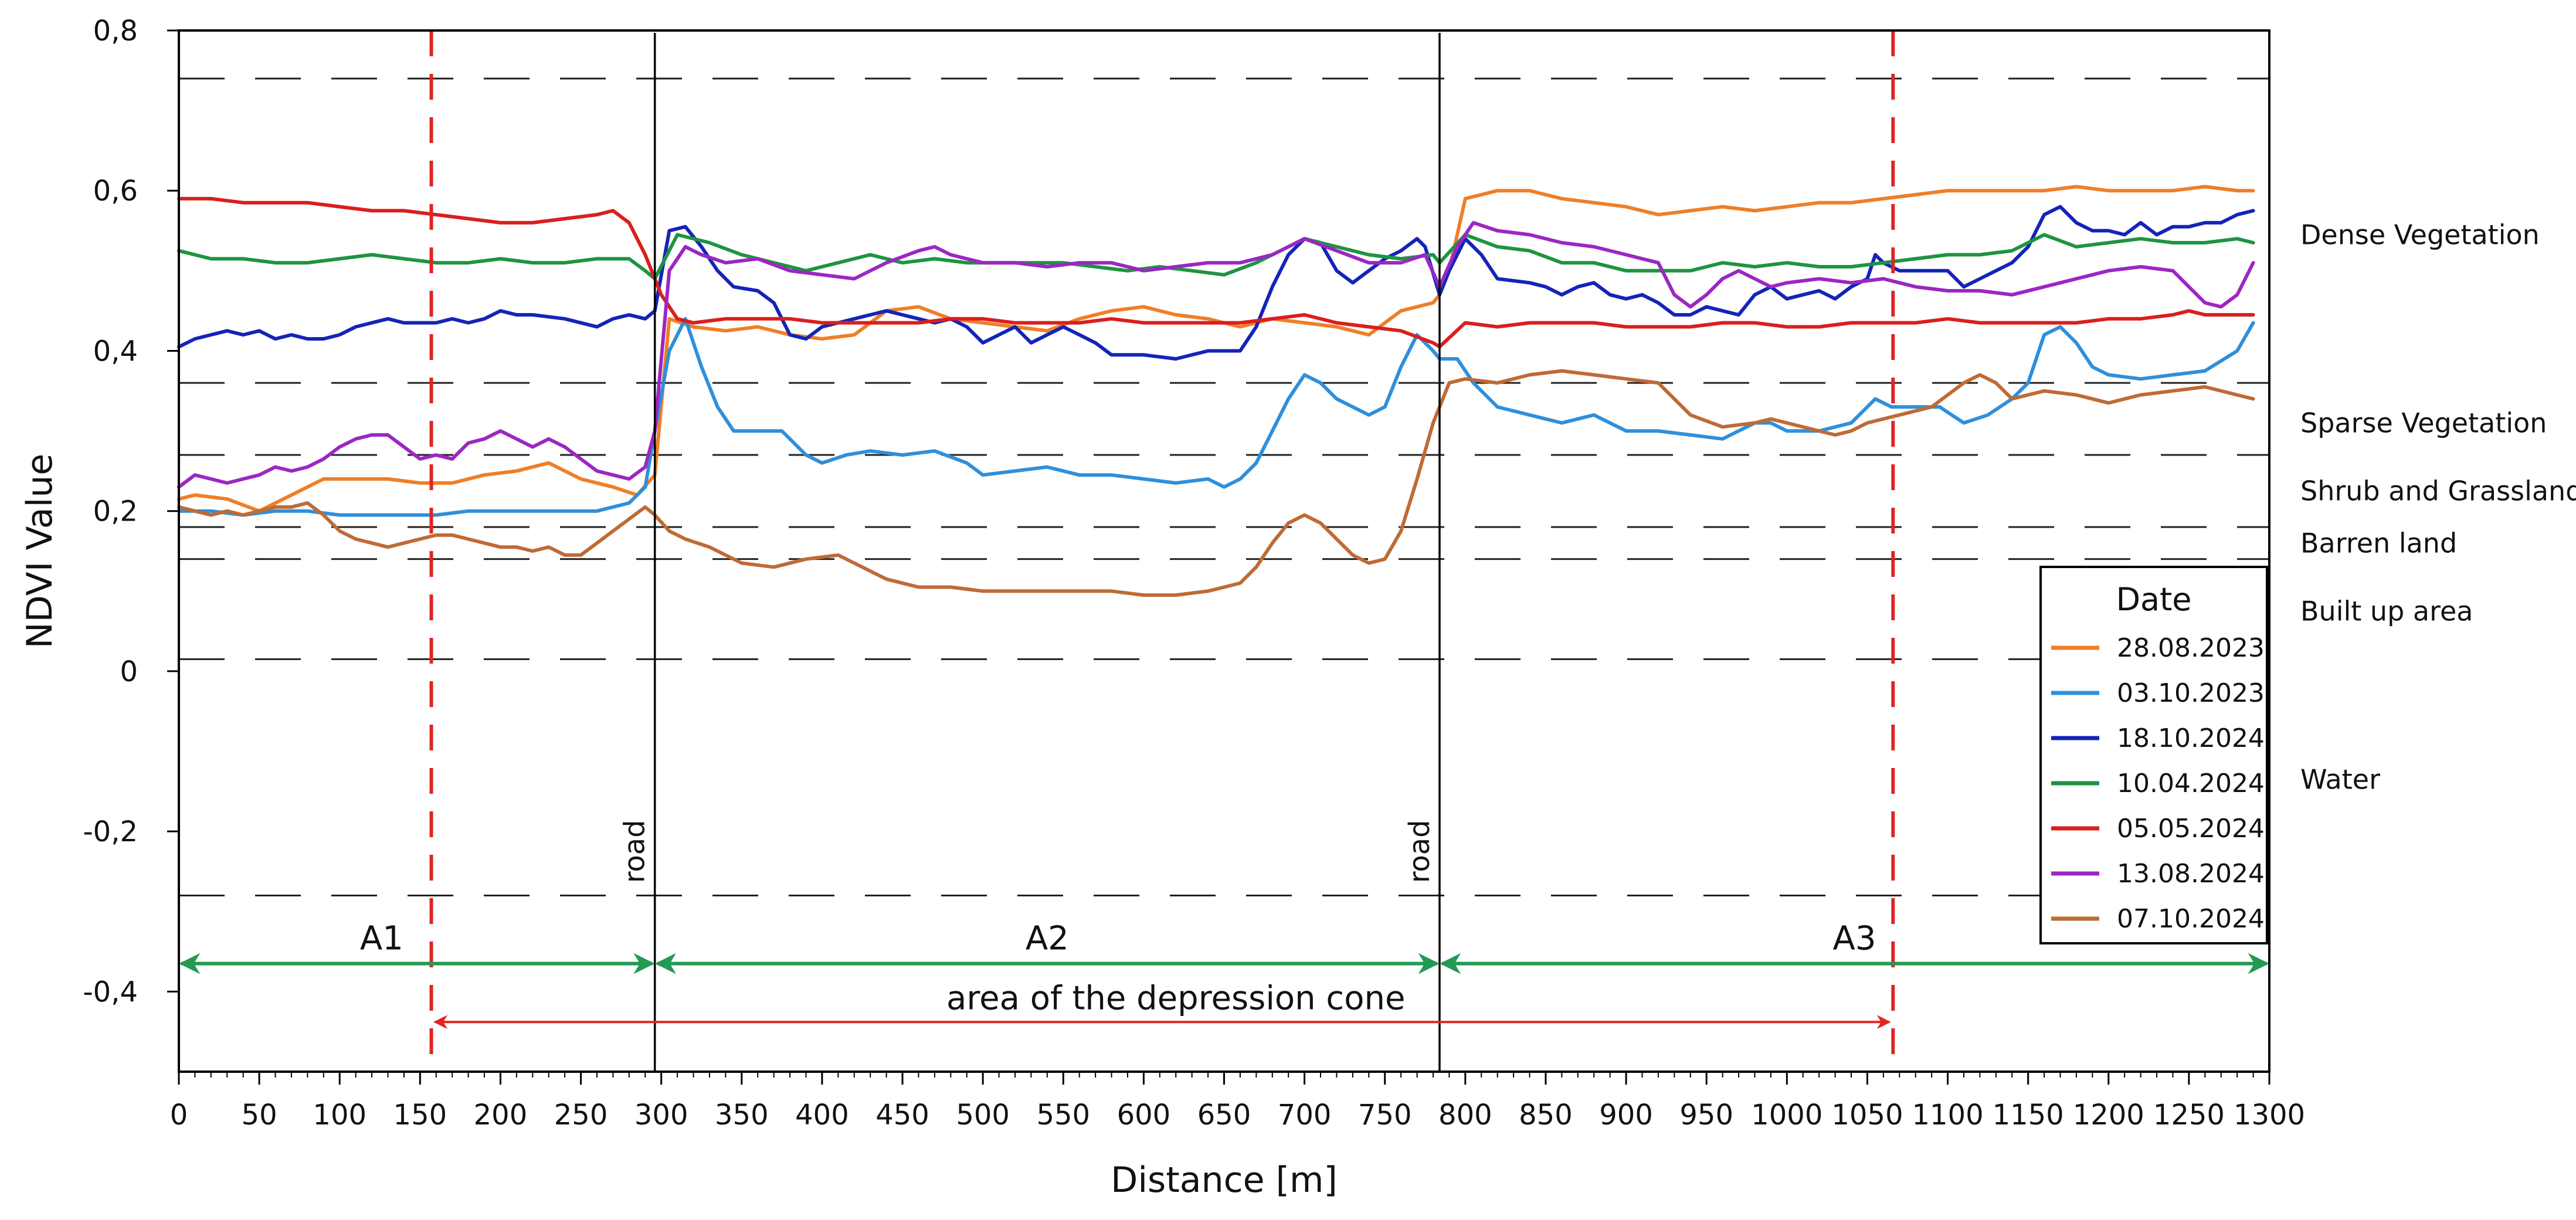 This screenshot has width=2576, height=1220. Describe the element at coordinates (2340, 779) in the screenshot. I see `class-label-5: Water` at that location.